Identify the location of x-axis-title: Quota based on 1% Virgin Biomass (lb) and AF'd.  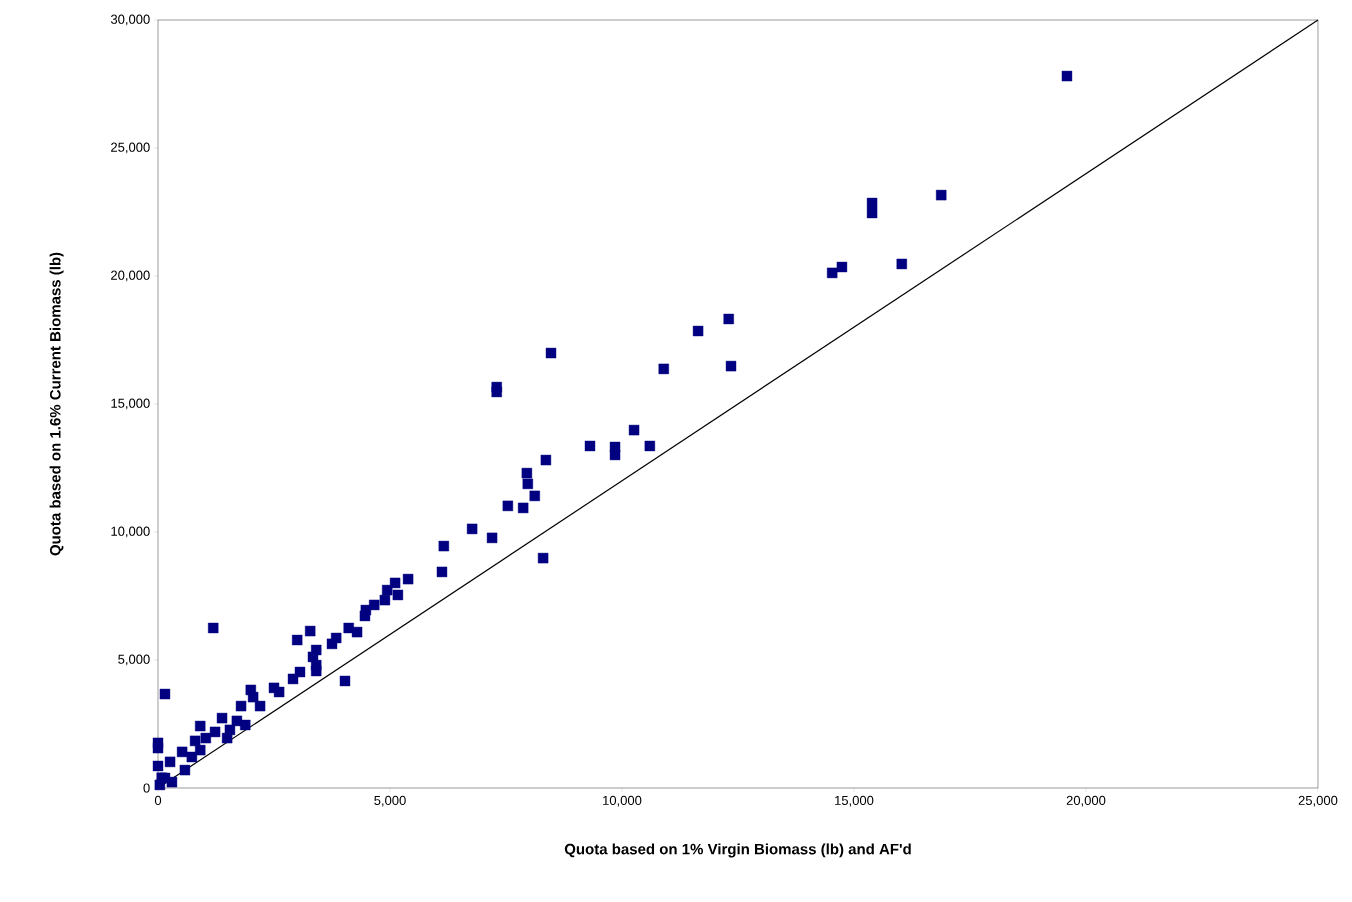
(737, 850).